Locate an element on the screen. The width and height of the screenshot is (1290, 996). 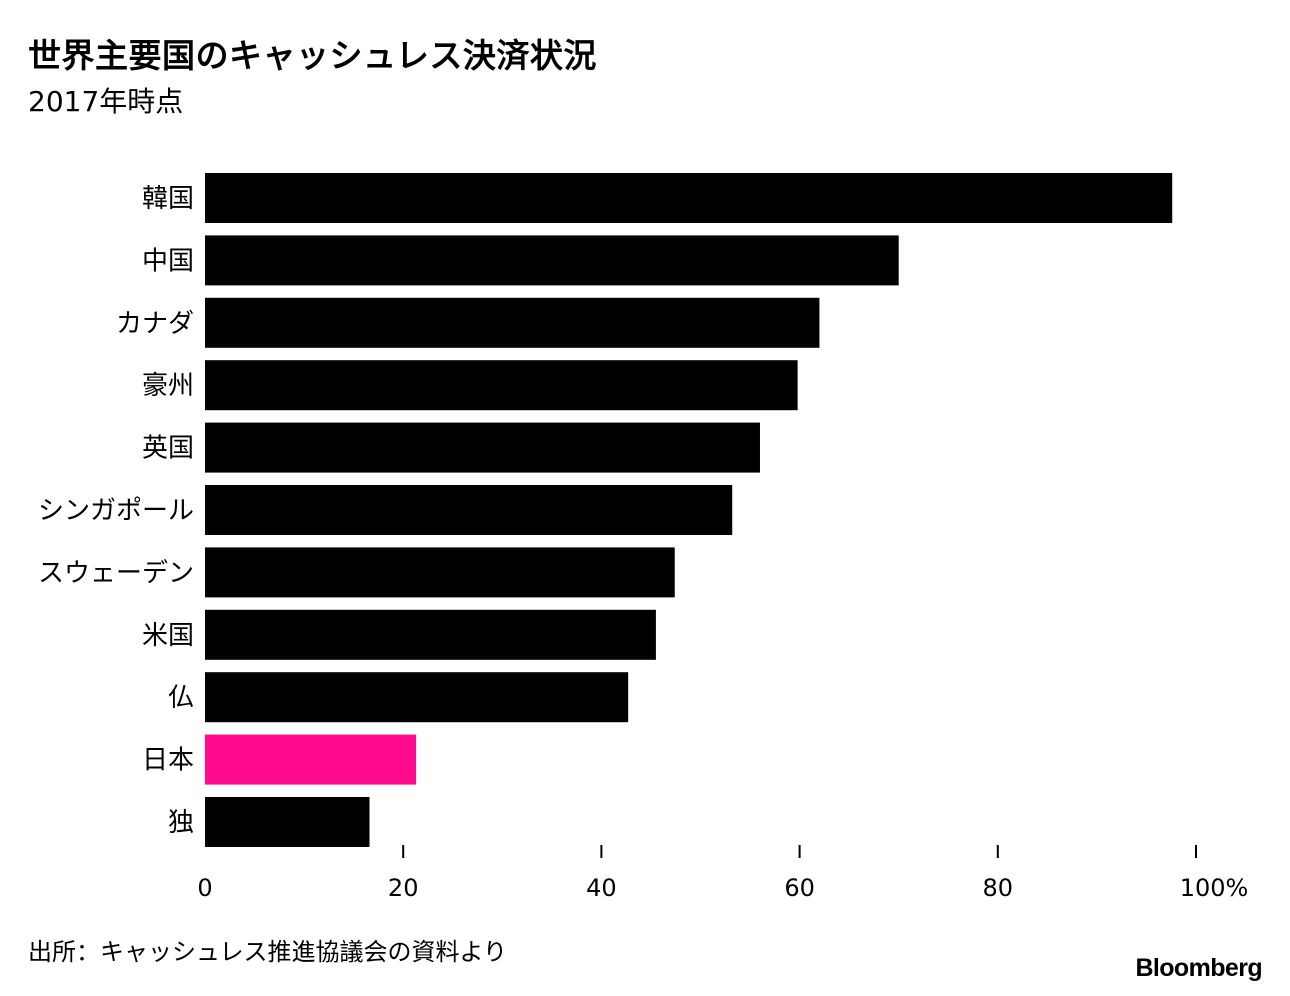
category-label: 日本 is located at coordinates (168, 761).